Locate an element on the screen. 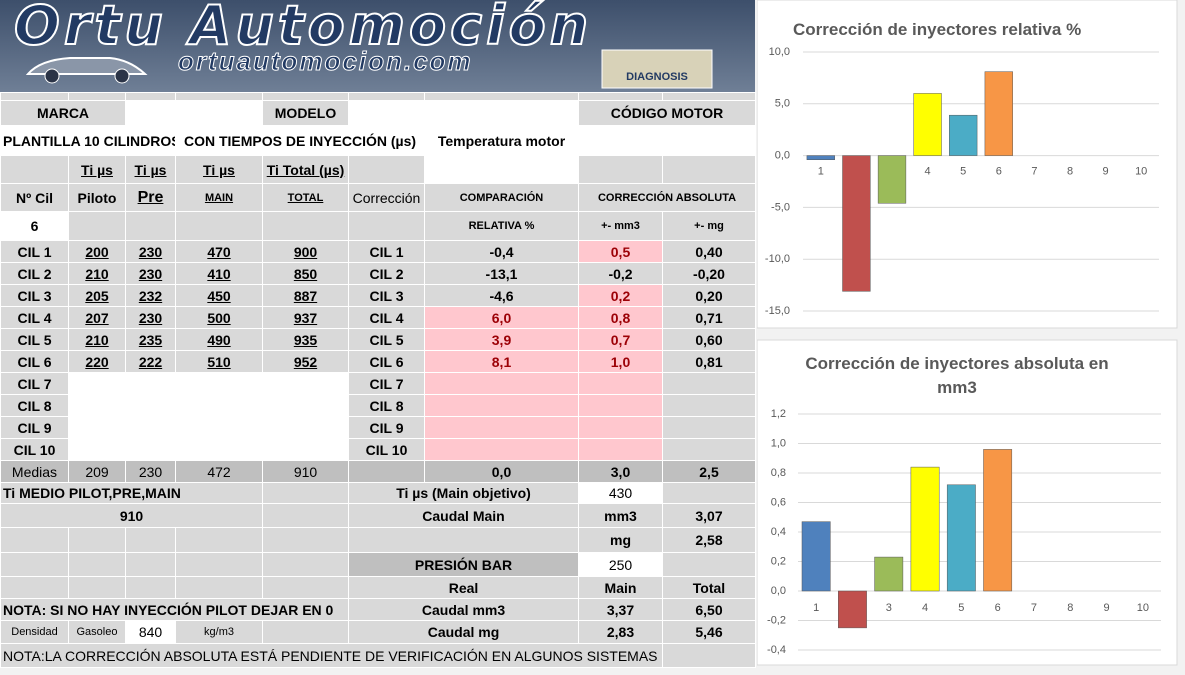 This screenshot has height=675, width=1185. cell: 0,8 is located at coordinates (620, 317).